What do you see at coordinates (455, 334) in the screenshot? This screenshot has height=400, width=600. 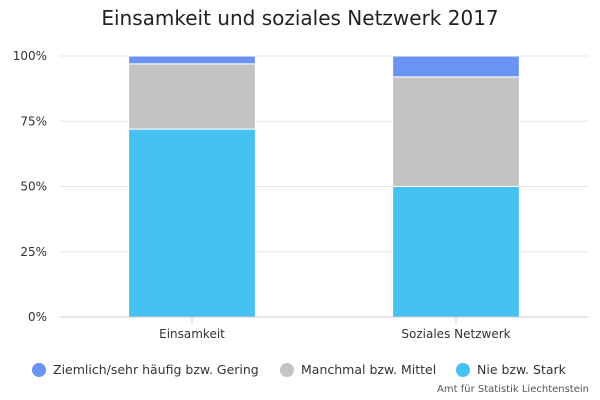 I see `x-tick-label: Soziales Netzwerk` at bounding box center [455, 334].